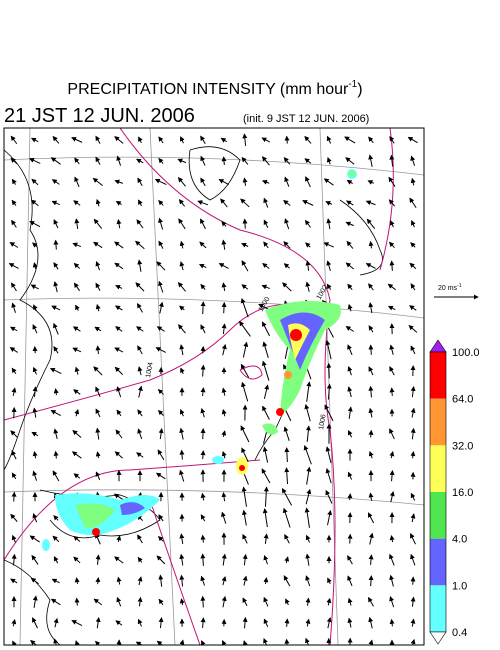 The image size is (500, 650). I want to click on colorbar-label: 0.4, so click(459, 633).